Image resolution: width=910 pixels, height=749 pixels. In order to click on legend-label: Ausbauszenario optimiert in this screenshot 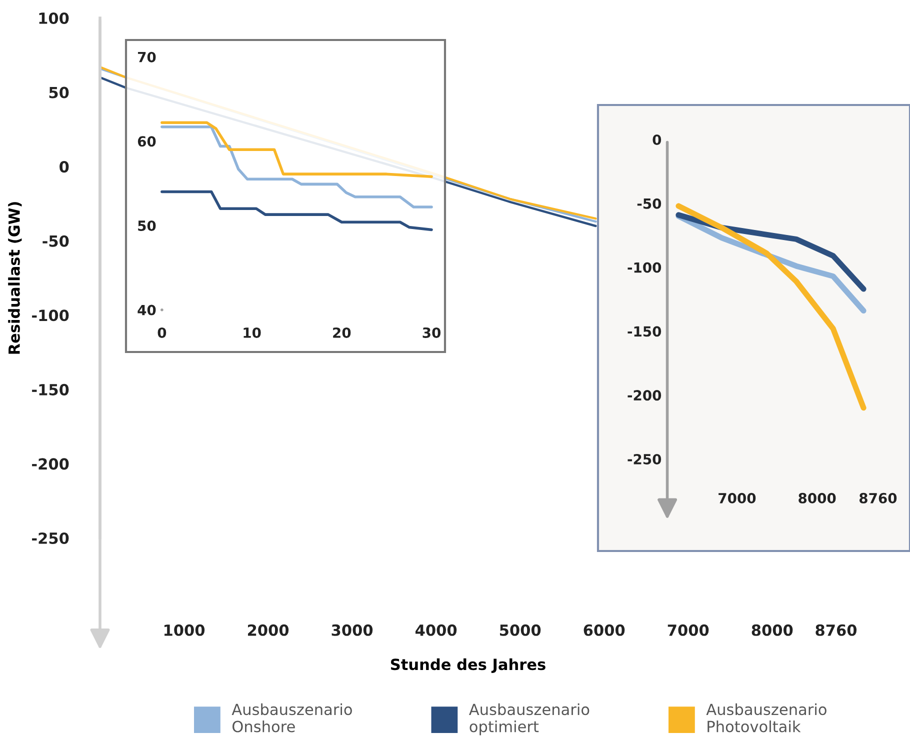, I will do `click(529, 719)`.